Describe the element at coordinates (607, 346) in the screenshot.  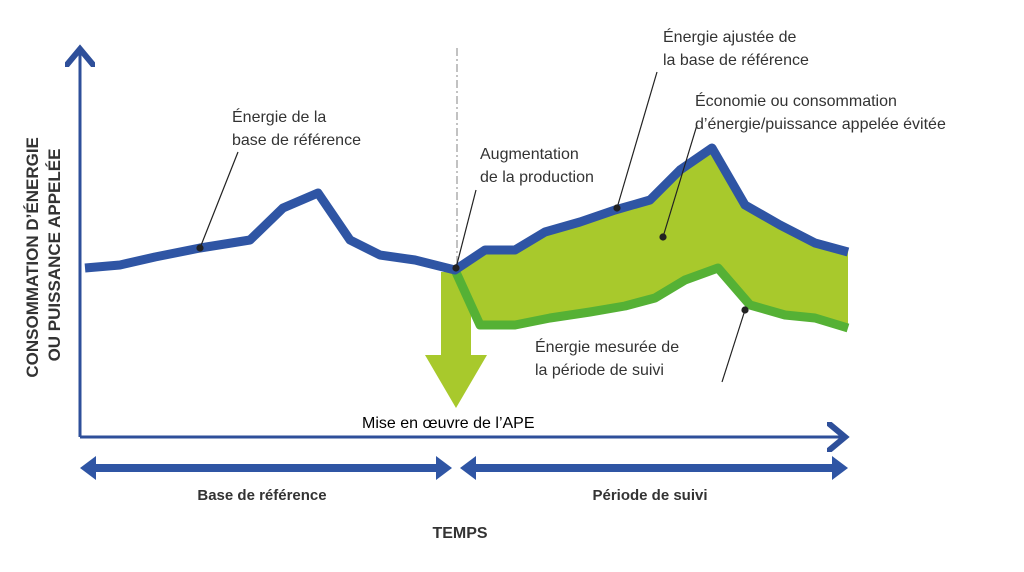
I see `text-line: Énergie mesurée de` at that location.